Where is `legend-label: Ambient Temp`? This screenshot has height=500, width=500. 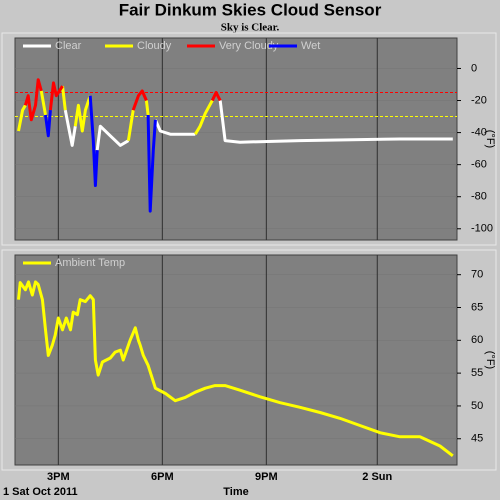
legend-label: Ambient Temp is located at coordinates (90, 263).